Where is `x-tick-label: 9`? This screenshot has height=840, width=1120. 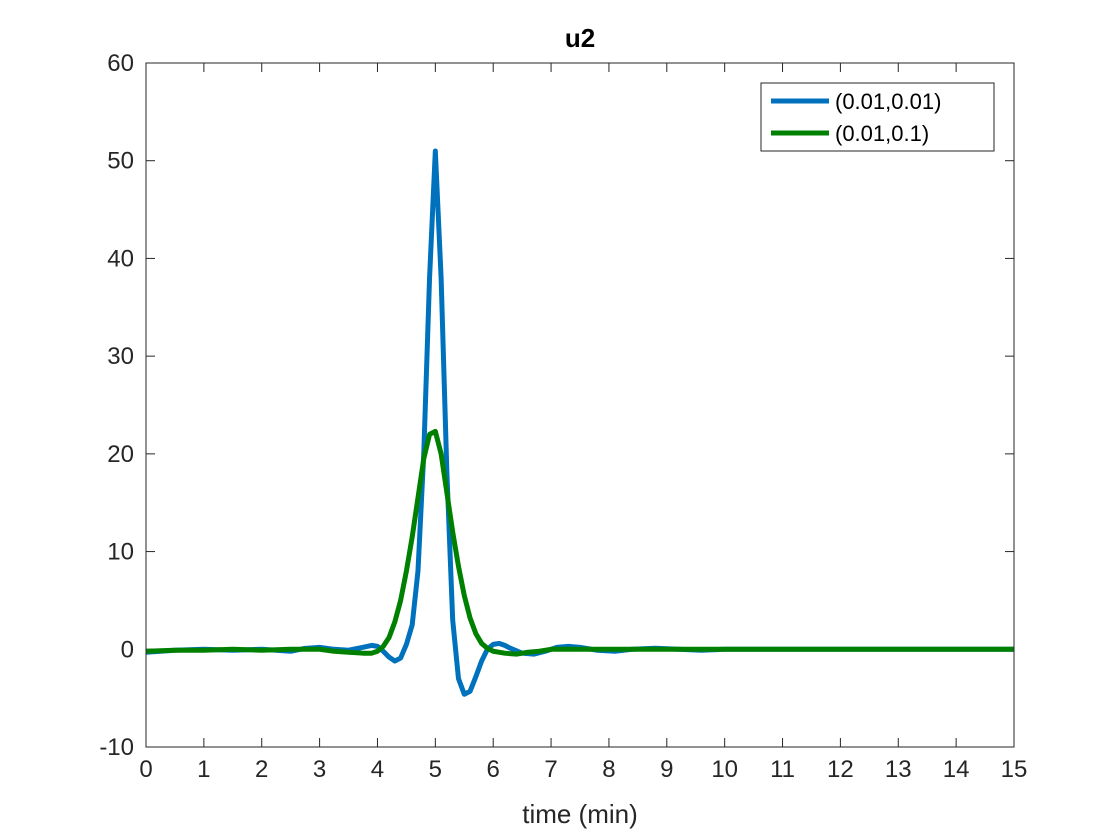
x-tick-label: 9 is located at coordinates (666, 769).